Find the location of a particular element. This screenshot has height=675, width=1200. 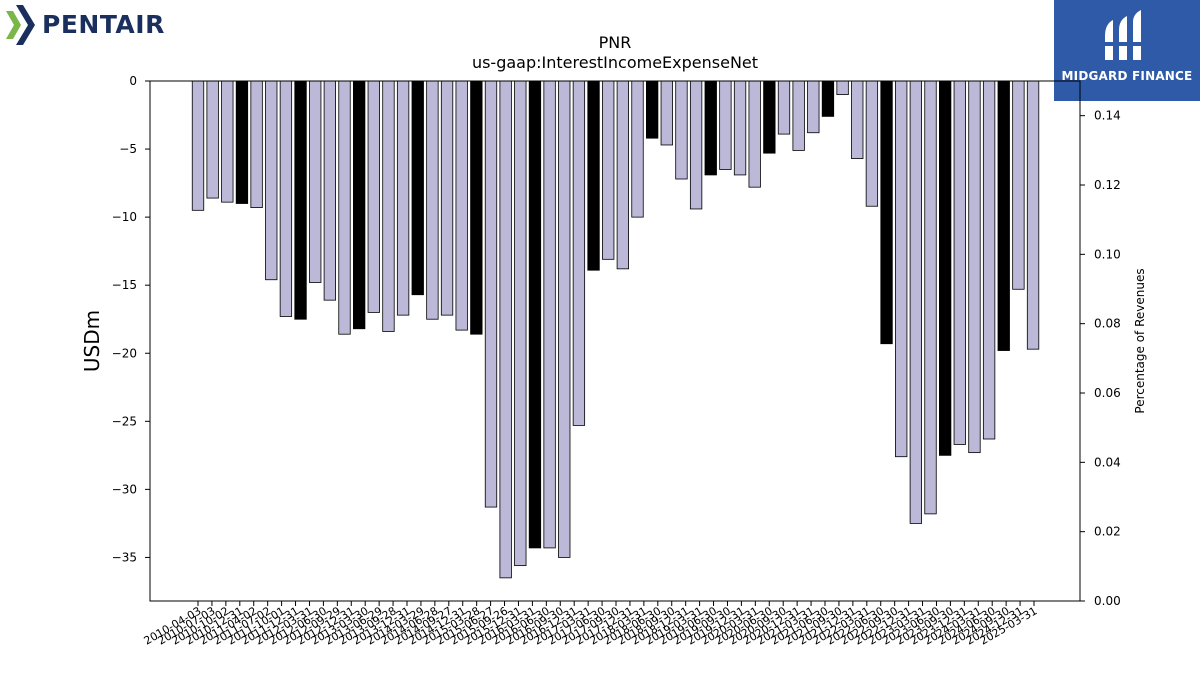

y-axis-right-label: Percentage of Revenues is located at coordinates (1140, 340).